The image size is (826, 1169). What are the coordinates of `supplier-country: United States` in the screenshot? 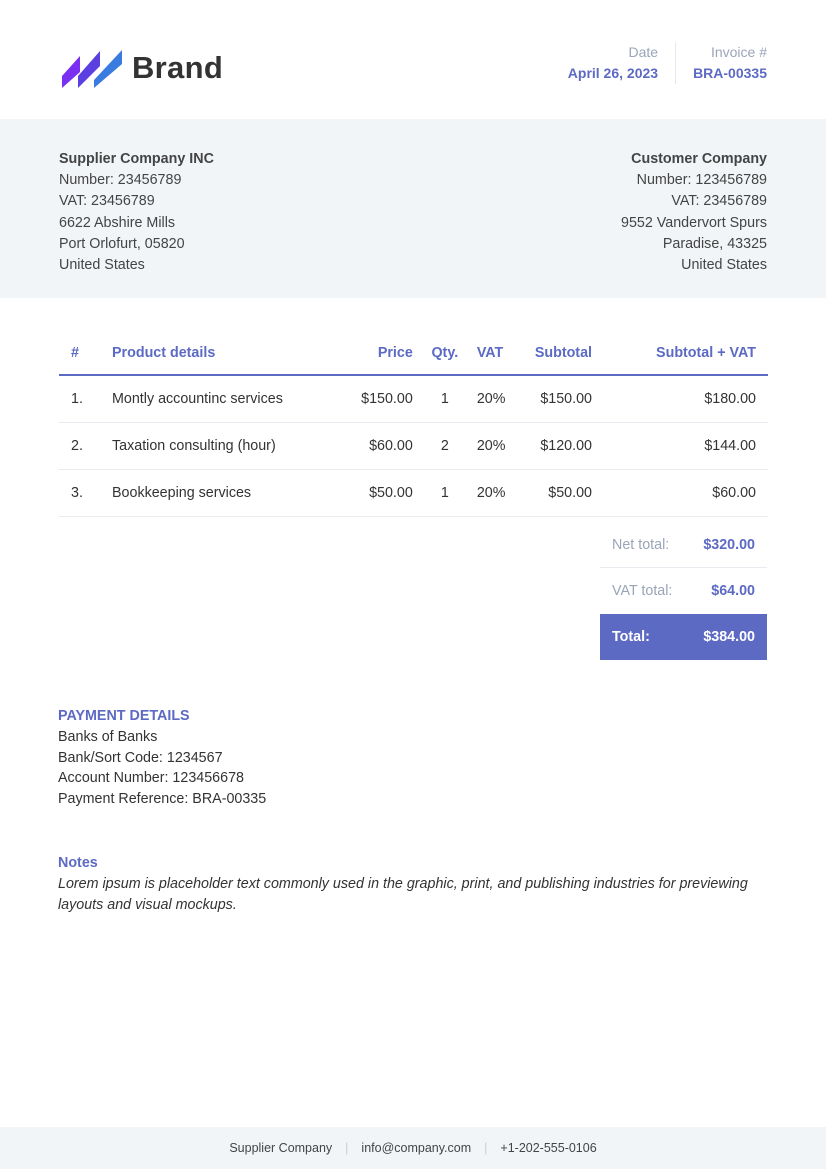 It's located at (102, 265).